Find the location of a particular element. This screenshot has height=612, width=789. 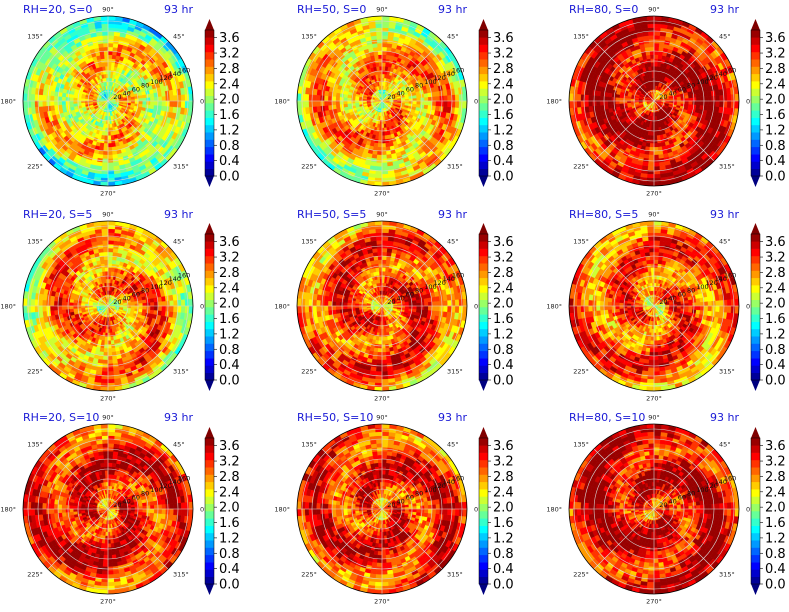

colorbar-tick-label: 2.0 is located at coordinates (775, 100).